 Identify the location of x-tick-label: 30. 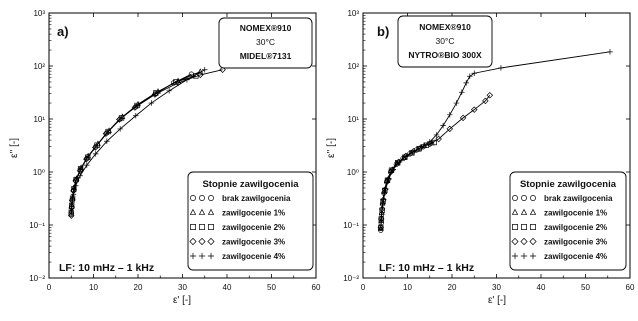
(182, 287).